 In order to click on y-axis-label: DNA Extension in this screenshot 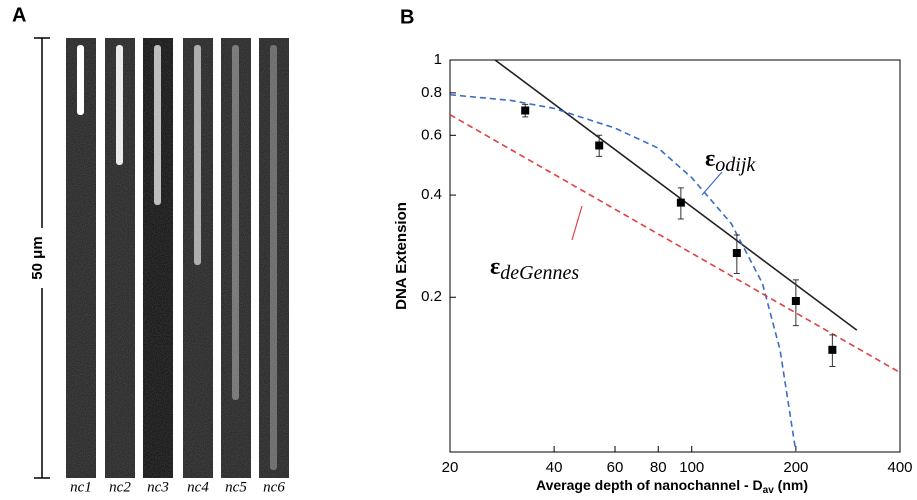, I will do `click(401, 256)`.